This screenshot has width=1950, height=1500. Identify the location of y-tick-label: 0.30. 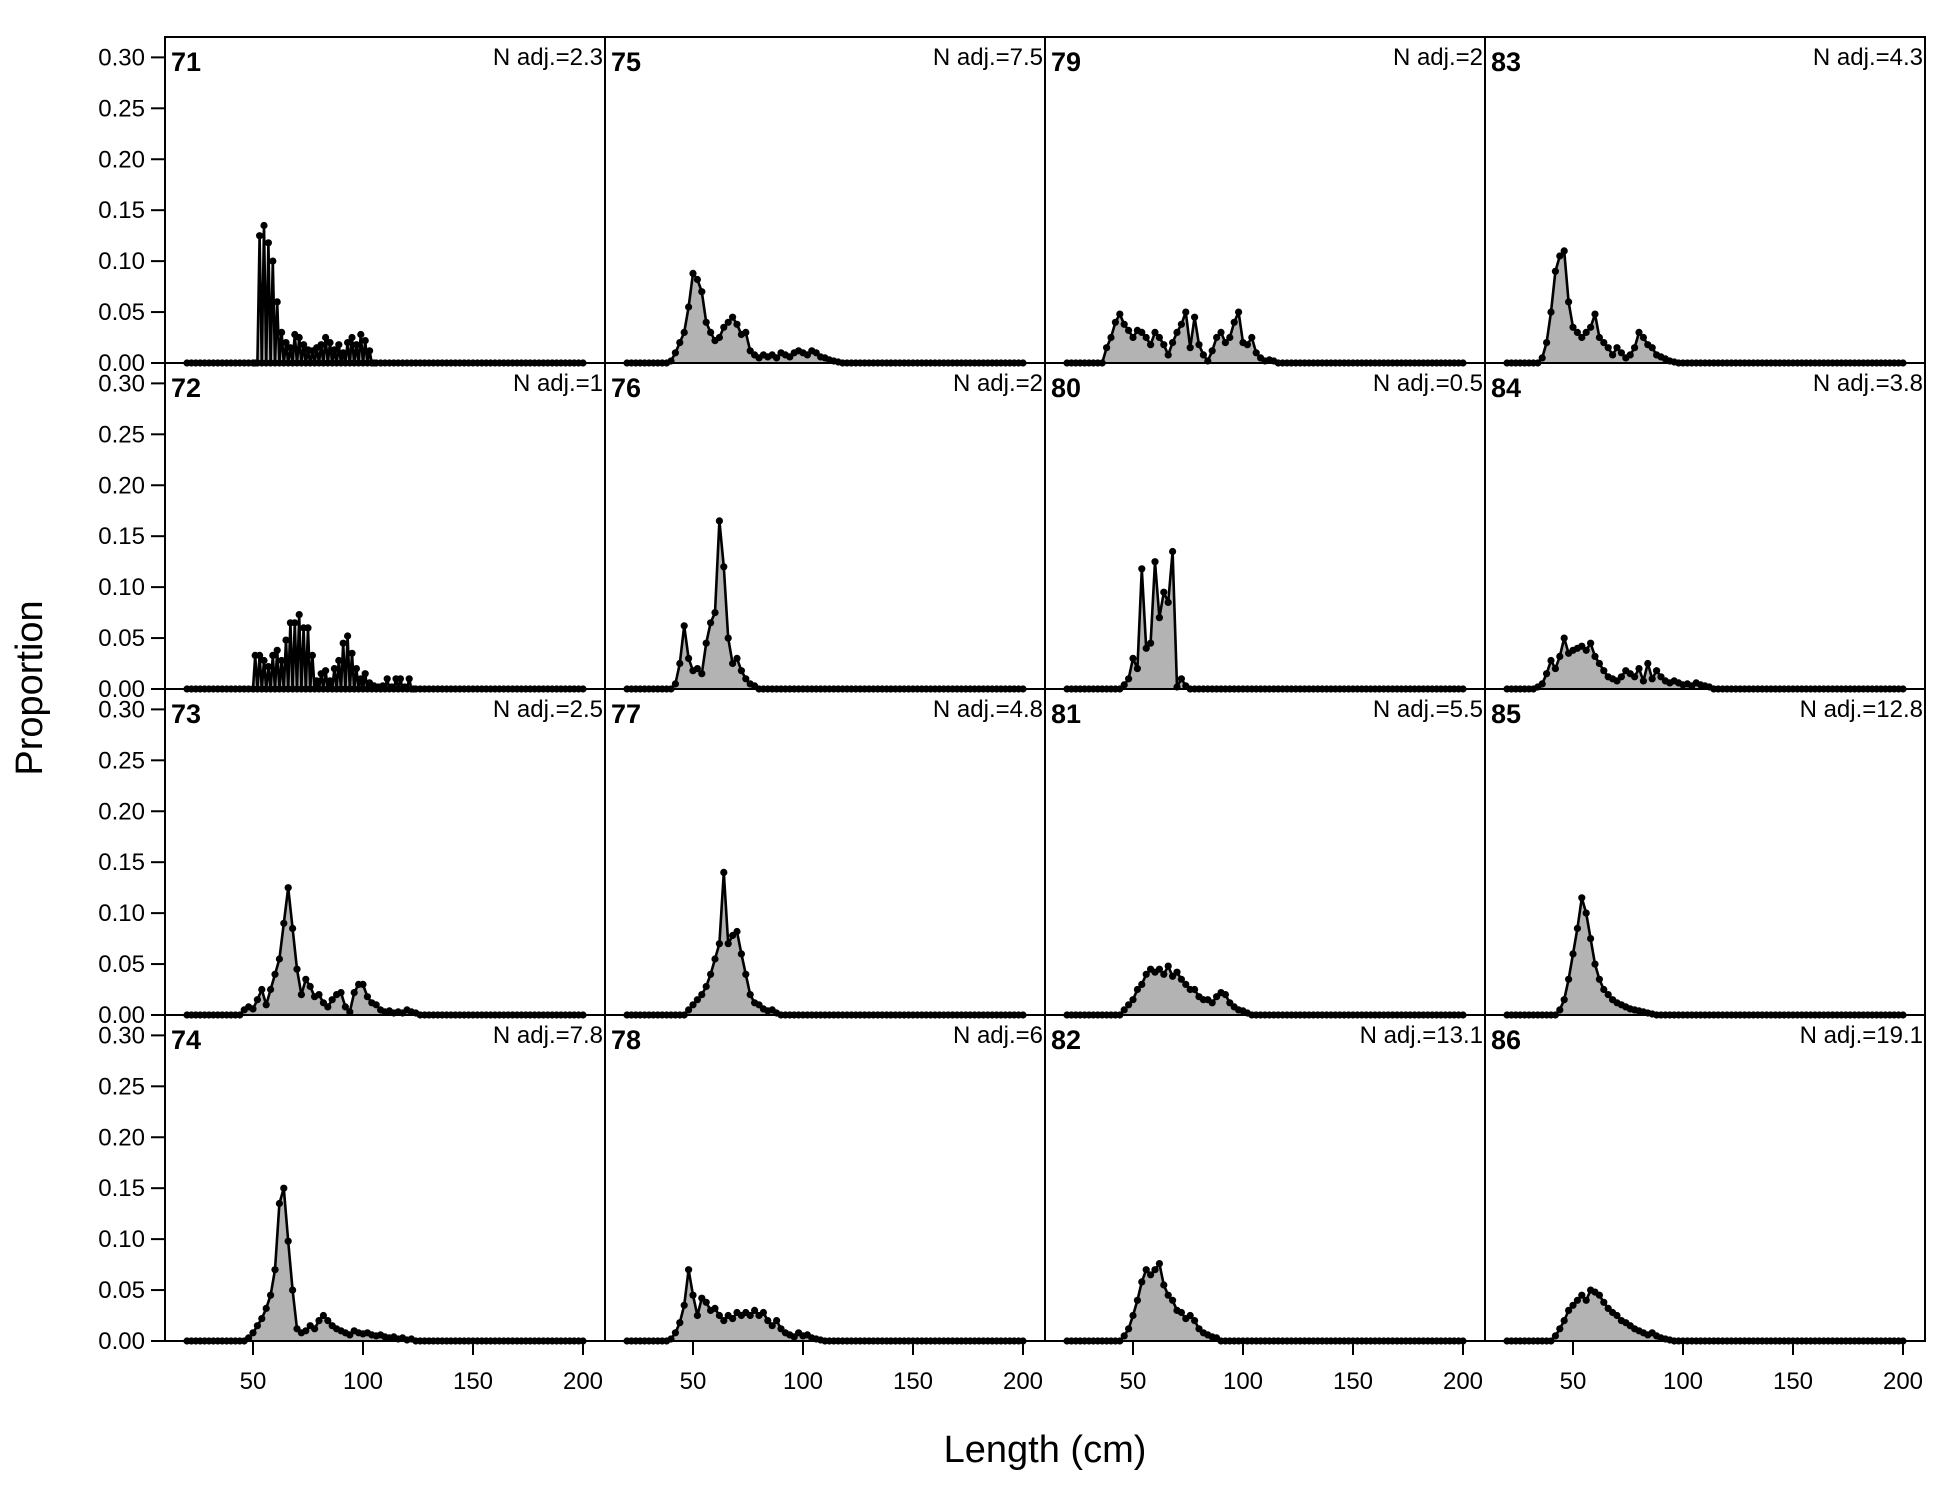
(121, 709).